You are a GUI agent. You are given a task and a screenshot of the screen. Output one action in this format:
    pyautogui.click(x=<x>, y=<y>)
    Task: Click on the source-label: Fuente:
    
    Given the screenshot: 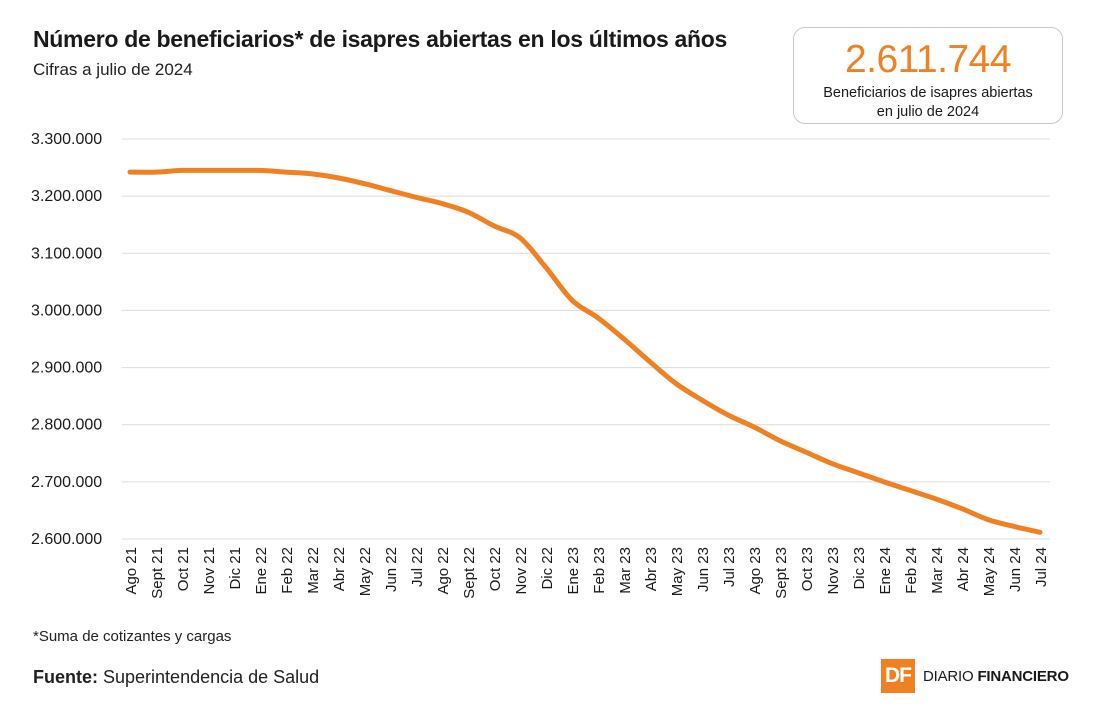 What is the action you would take?
    pyautogui.click(x=65, y=677)
    